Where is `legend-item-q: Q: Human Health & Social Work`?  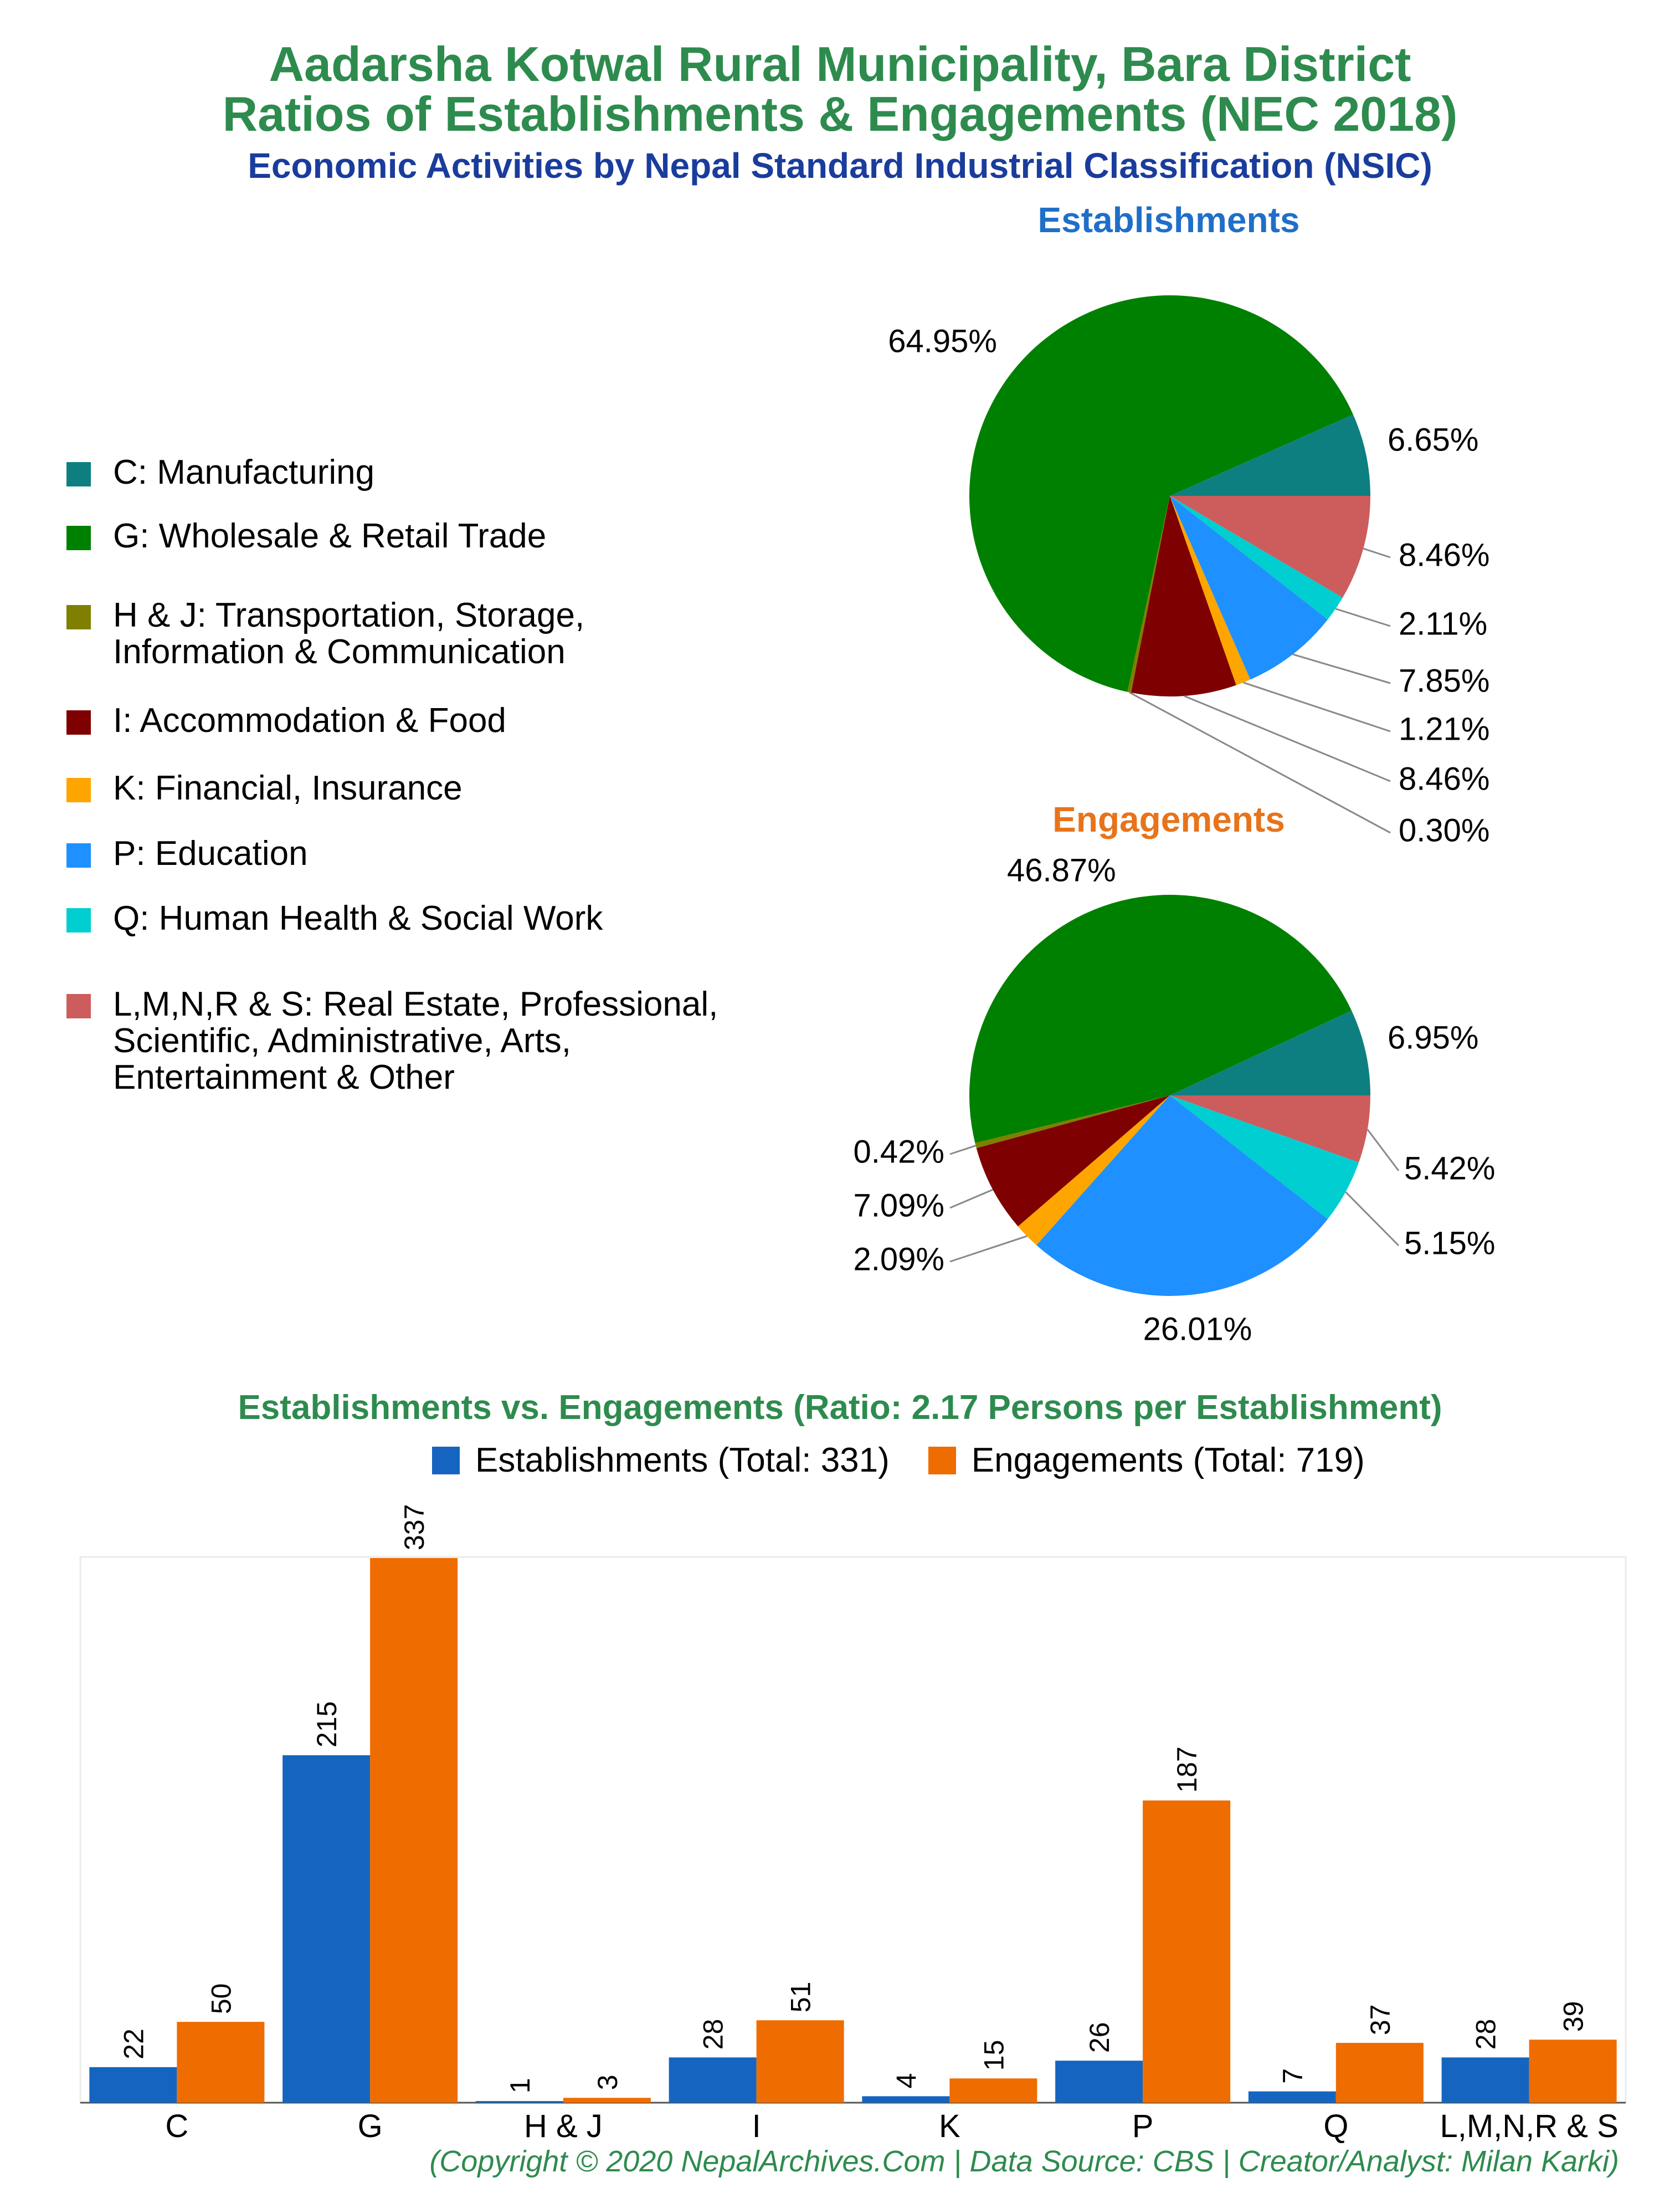 legend-item-q: Q: Human Health & Social Work is located at coordinates (454, 918).